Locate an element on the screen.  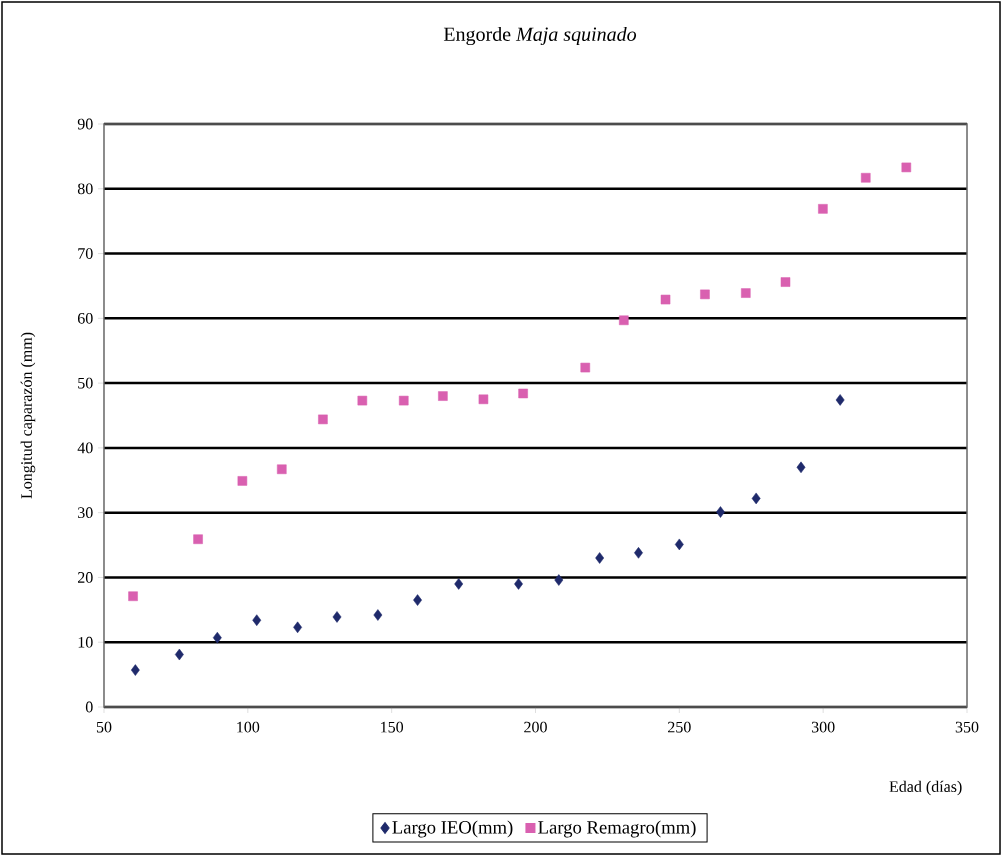
y-tick-label: 70 is located at coordinates (85, 253).